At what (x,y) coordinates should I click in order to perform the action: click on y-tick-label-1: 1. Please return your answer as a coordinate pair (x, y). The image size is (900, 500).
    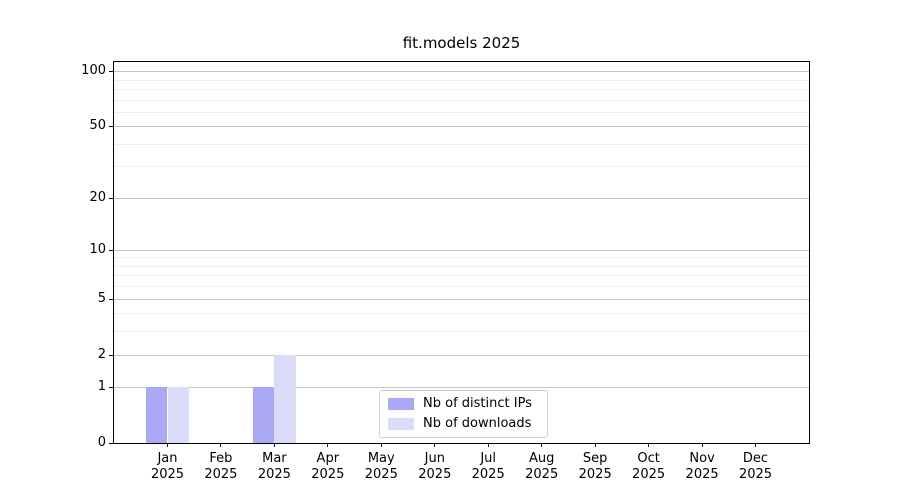
    Looking at the image, I should click on (101, 387).